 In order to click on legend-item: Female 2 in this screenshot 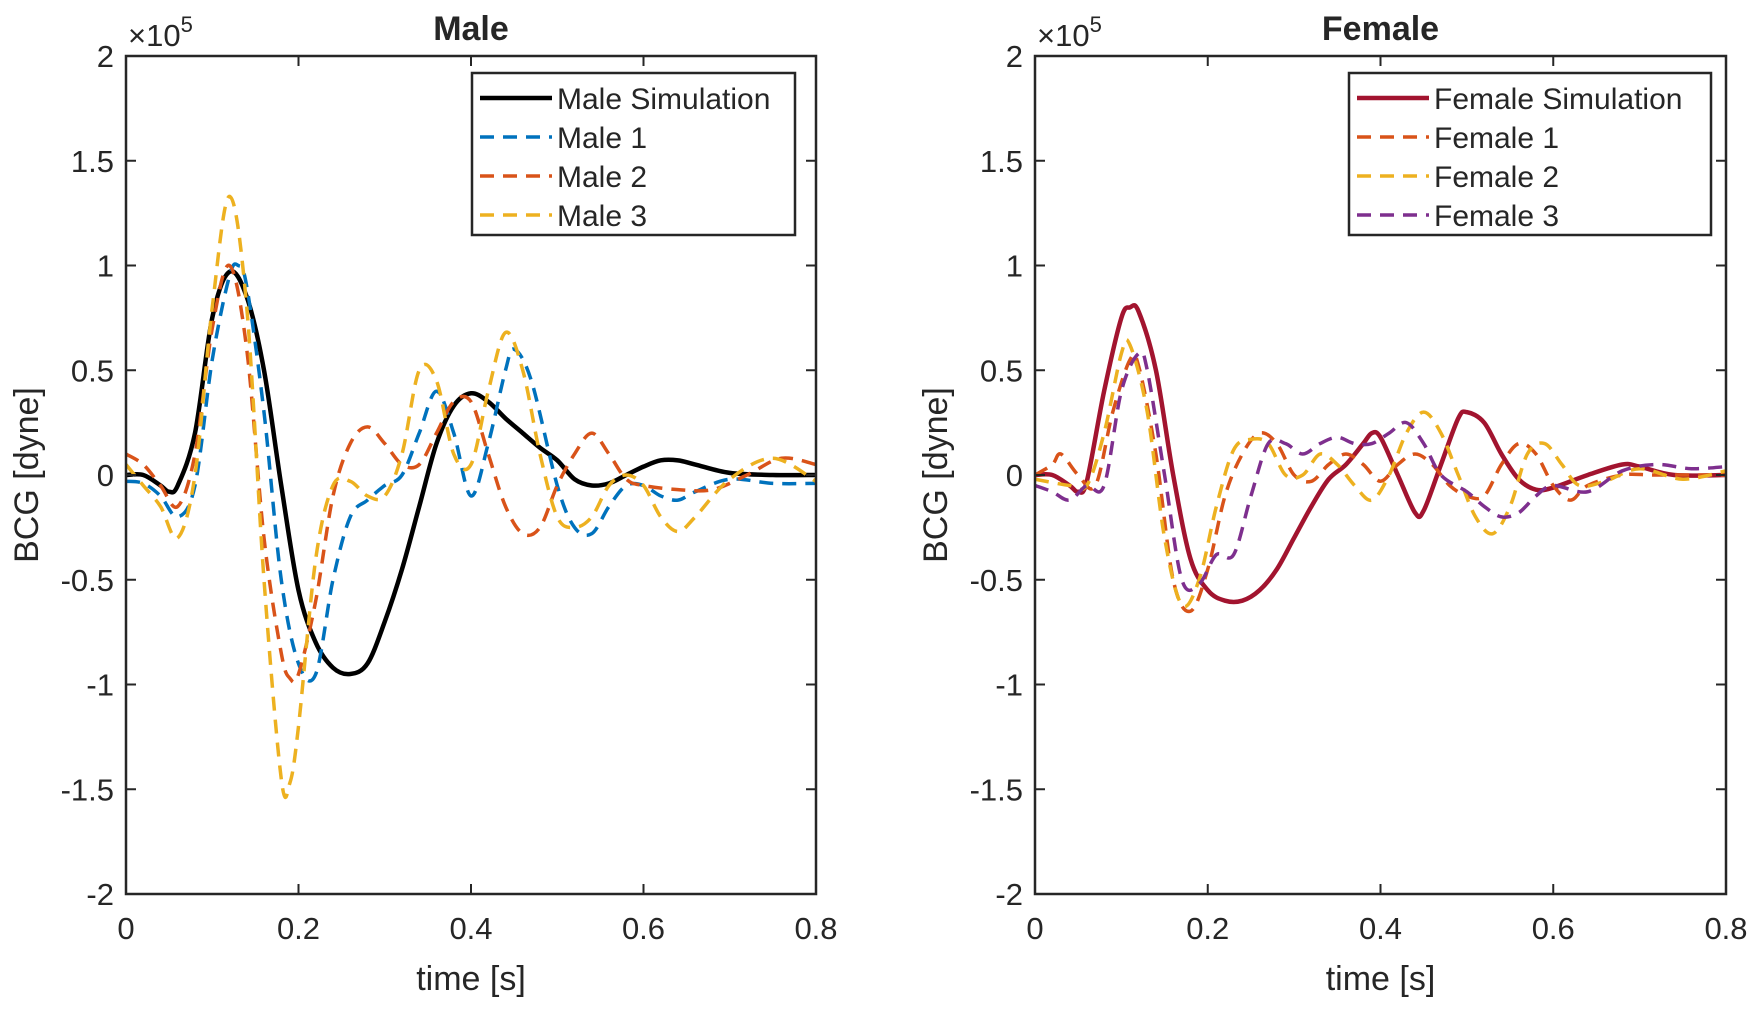, I will do `click(1458, 177)`.